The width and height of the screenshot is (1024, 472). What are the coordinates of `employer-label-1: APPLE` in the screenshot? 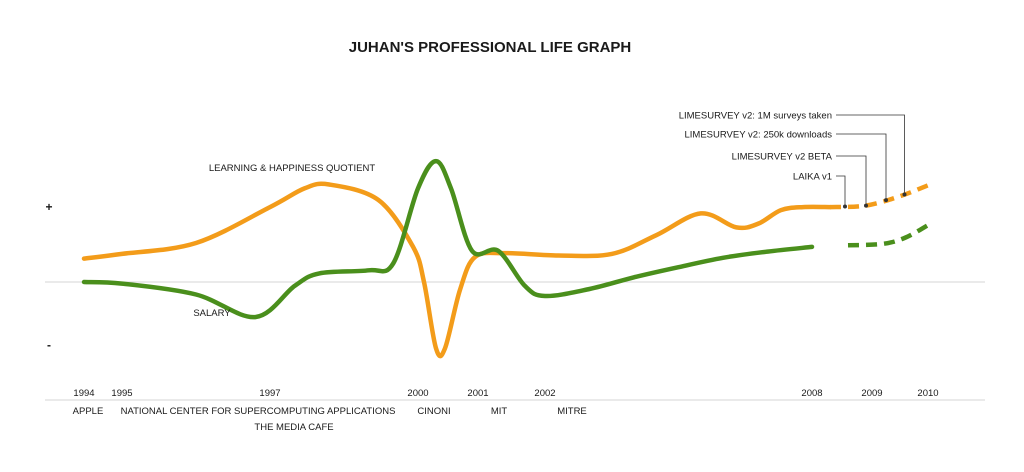 It's located at (88, 411).